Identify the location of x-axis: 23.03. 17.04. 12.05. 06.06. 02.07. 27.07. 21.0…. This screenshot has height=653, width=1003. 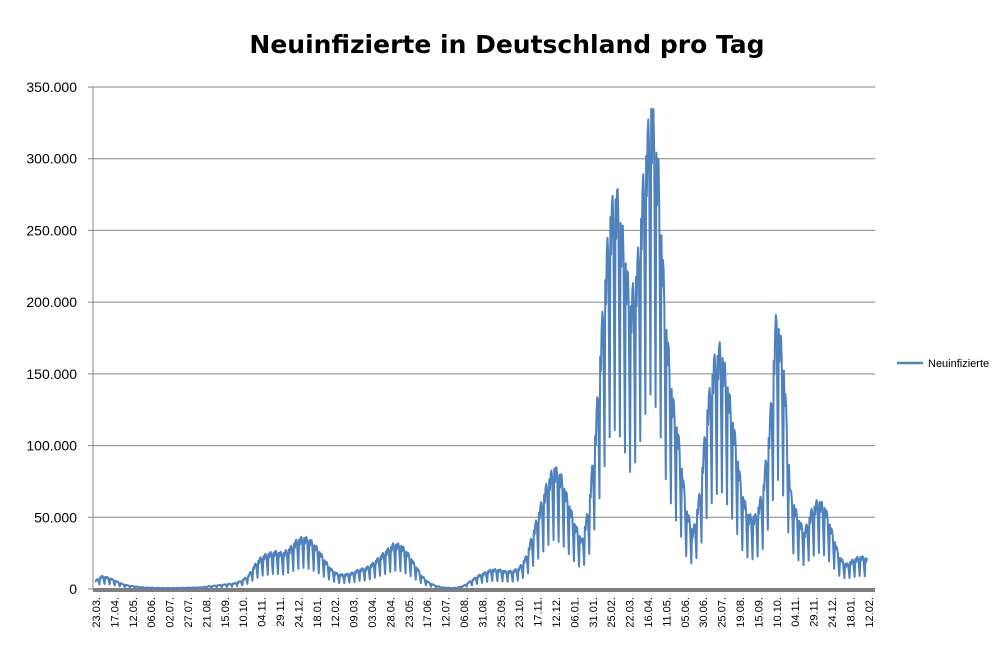
(483, 608).